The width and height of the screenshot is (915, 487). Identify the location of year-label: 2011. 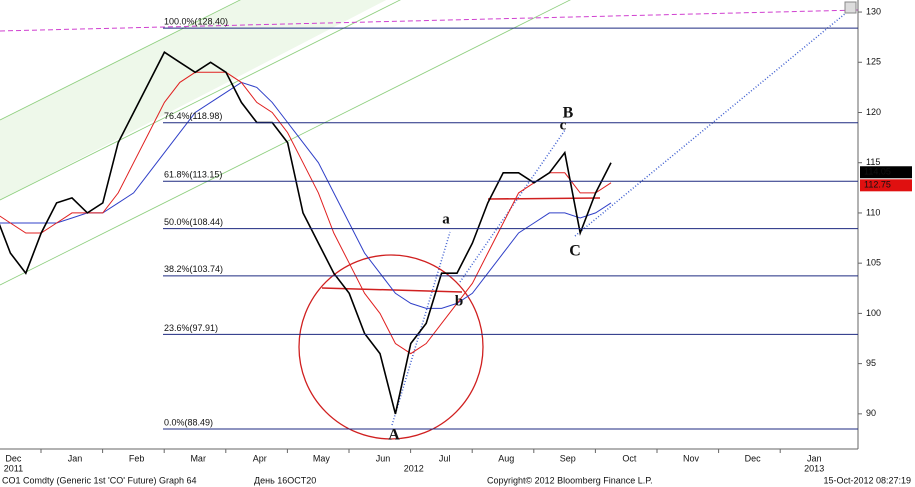
(13, 468).